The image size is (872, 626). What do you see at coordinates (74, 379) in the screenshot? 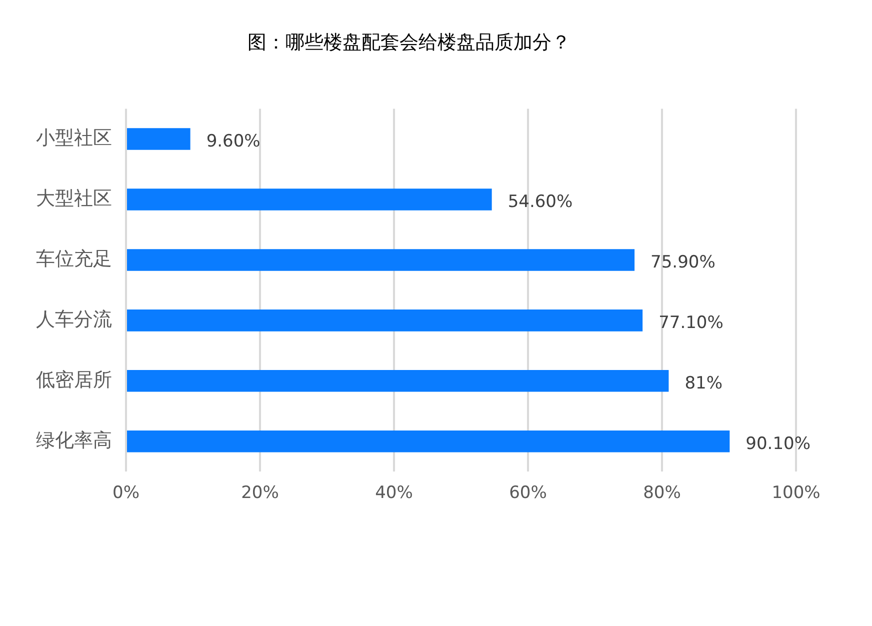
I see `y-tick-label: 低密居所` at bounding box center [74, 379].